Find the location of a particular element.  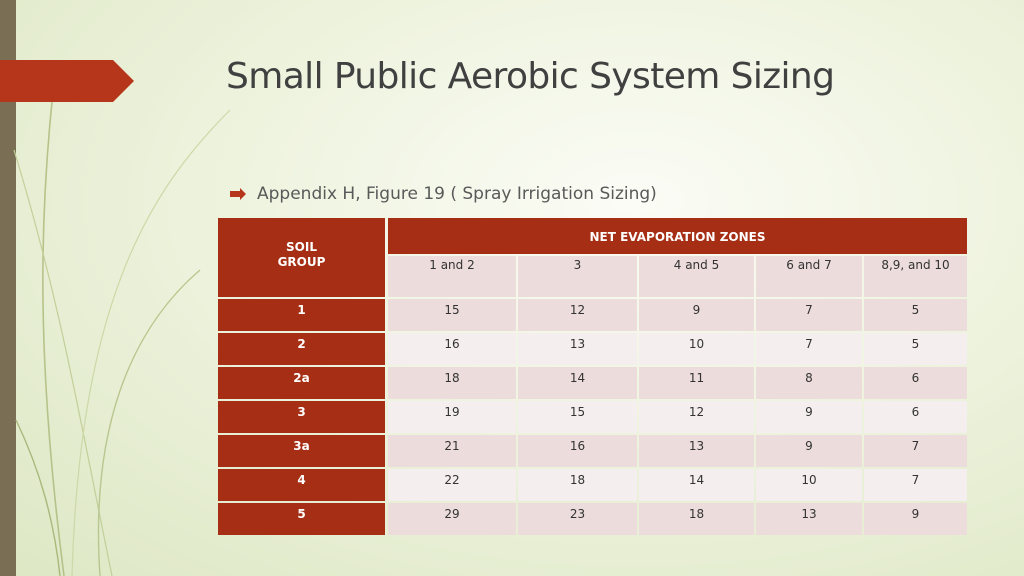

soil-group-label: 1 is located at coordinates (301, 315).